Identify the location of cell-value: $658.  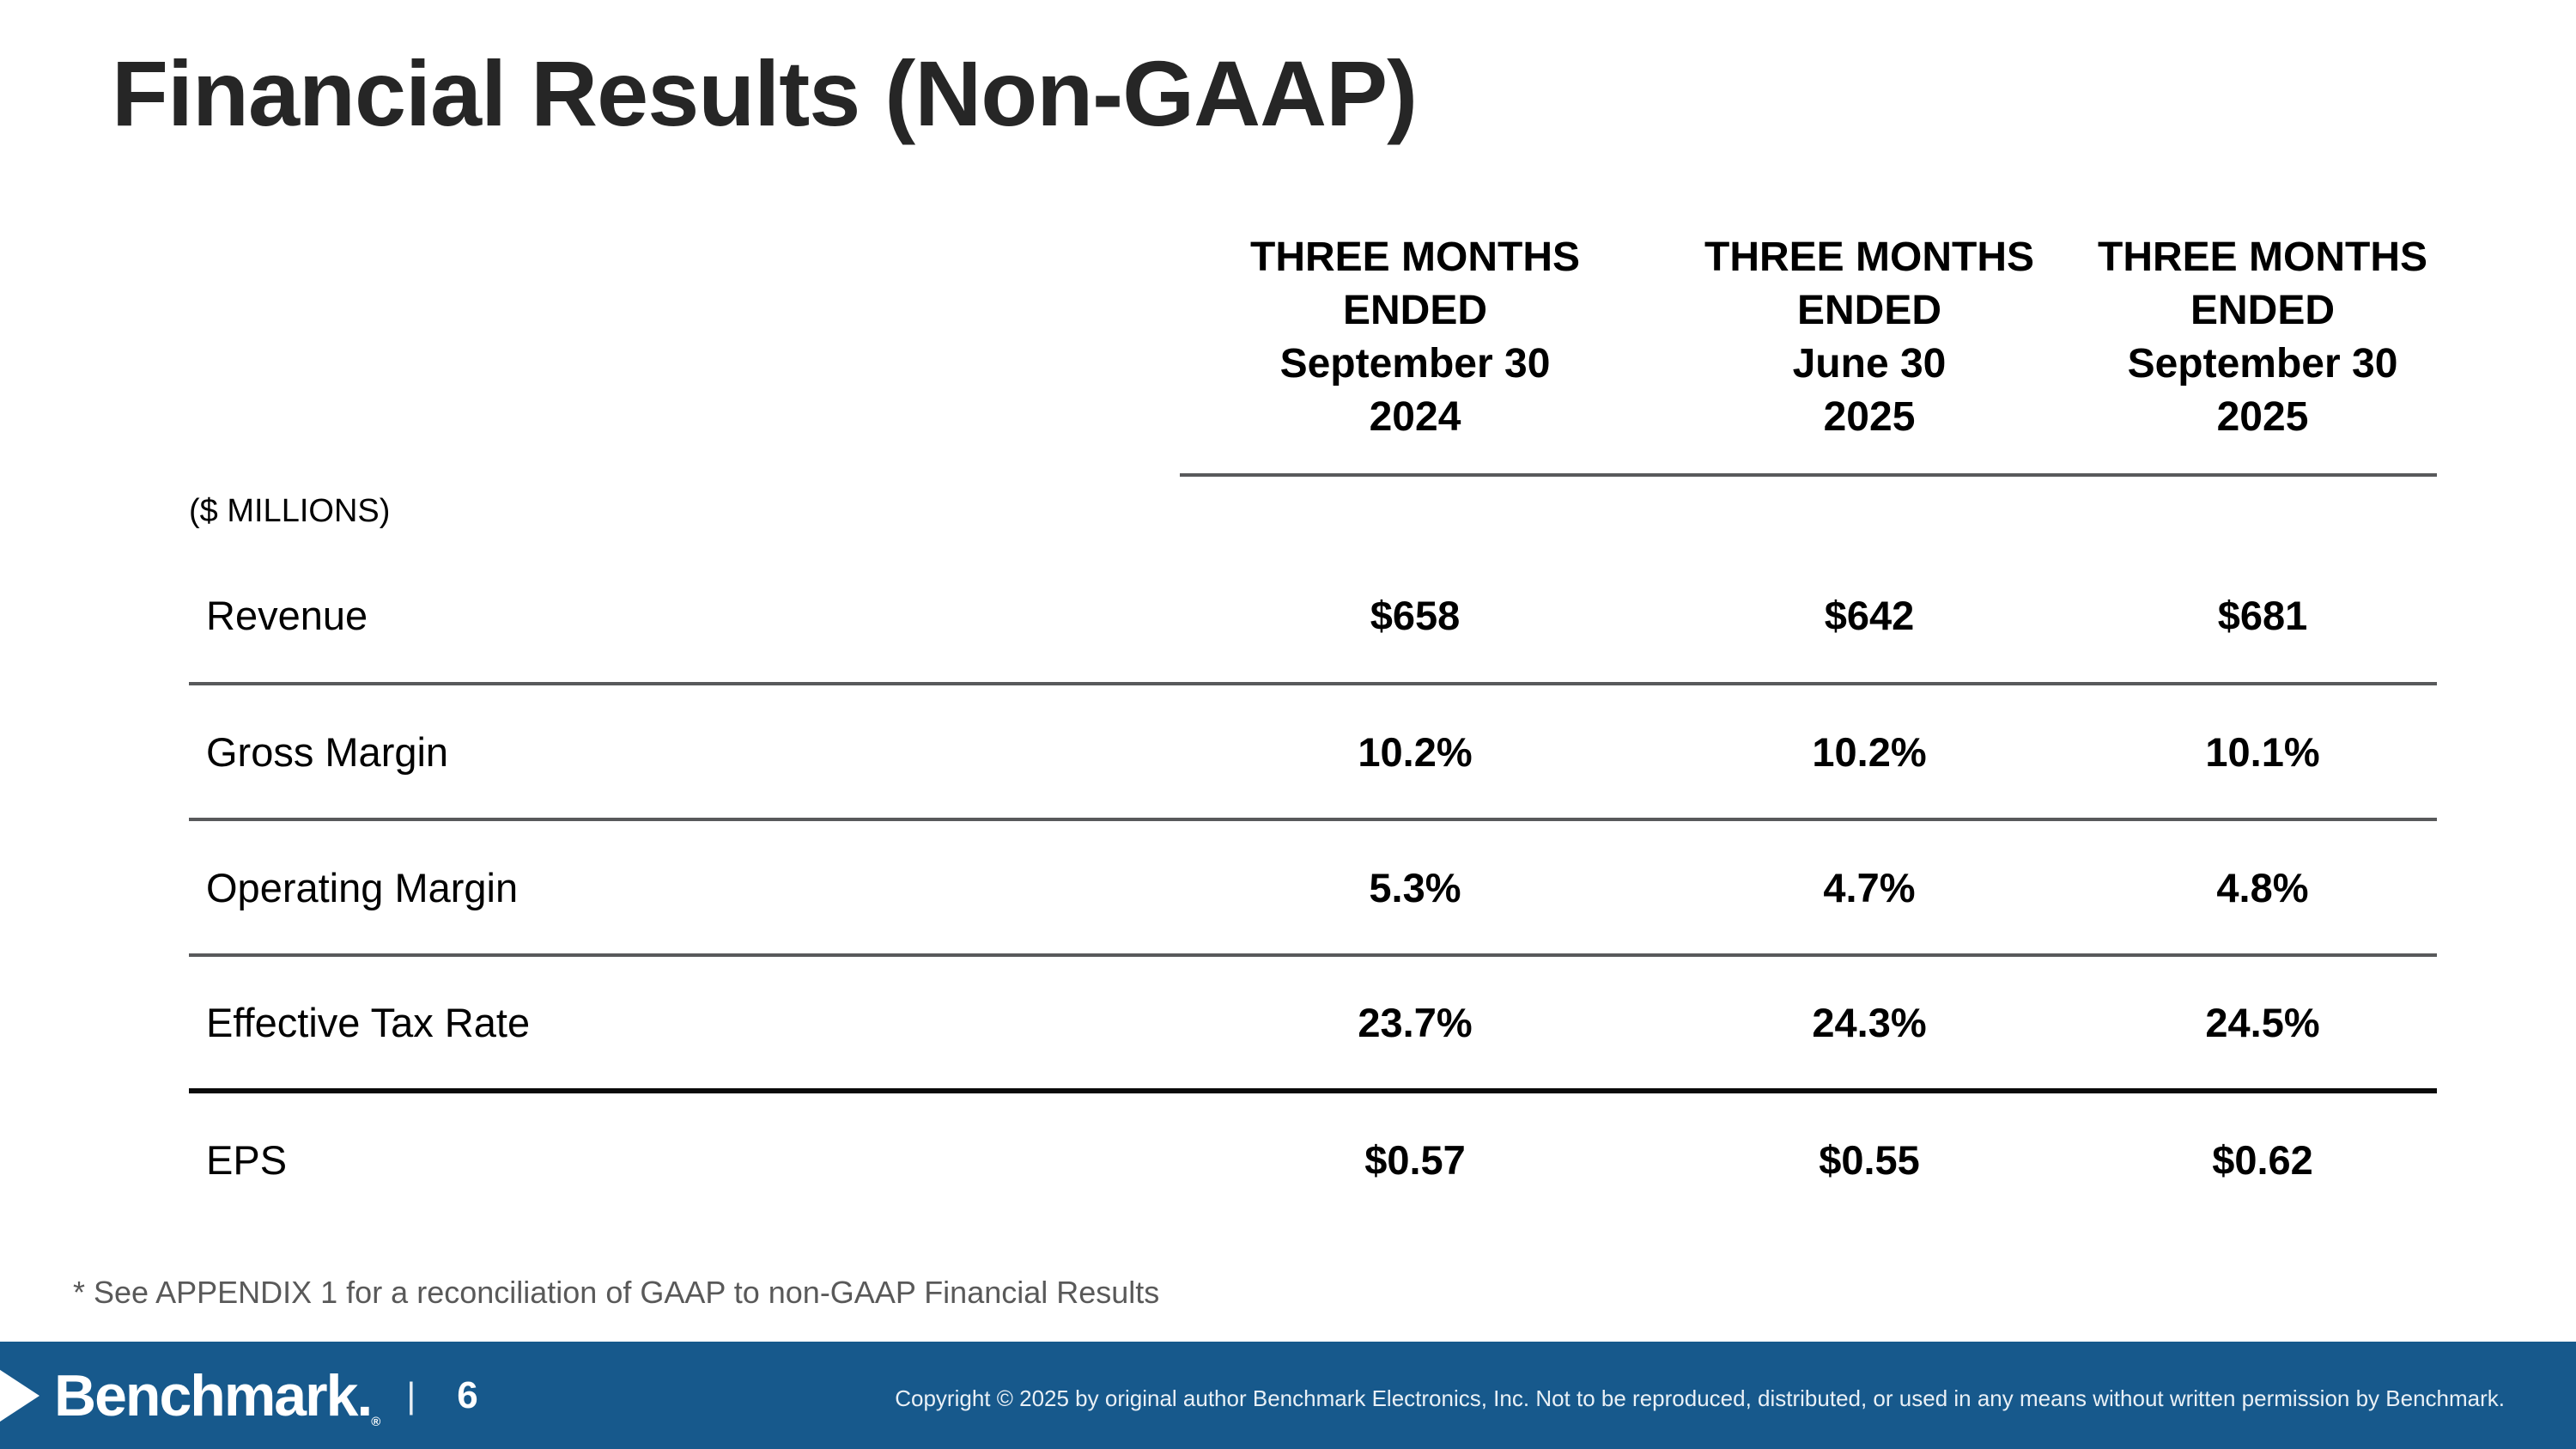
(1415, 616).